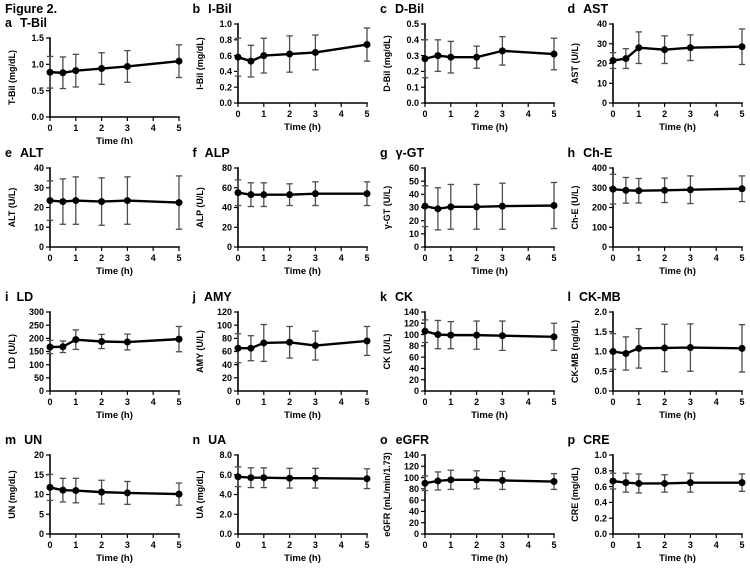 Image resolution: width=750 pixels, height=575 pixels. What do you see at coordinates (598, 168) in the screenshot?
I see `svg-text: 400` at bounding box center [598, 168].